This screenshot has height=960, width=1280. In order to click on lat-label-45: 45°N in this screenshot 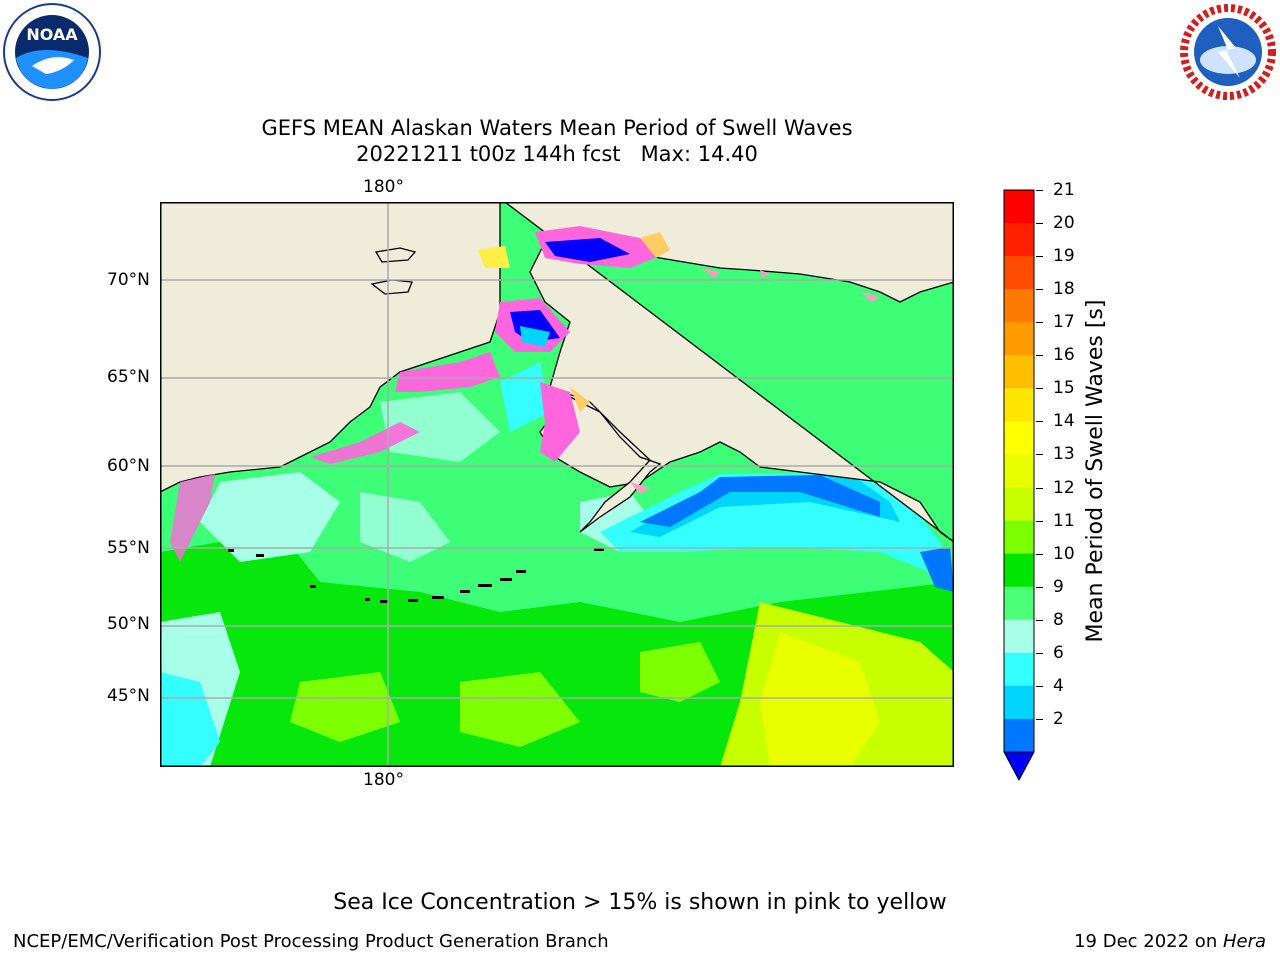, I will do `click(128, 696)`.